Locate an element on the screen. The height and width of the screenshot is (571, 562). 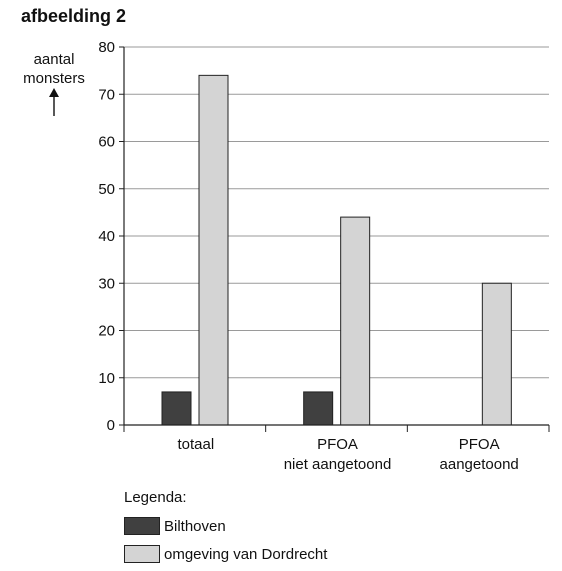
legend-item-dordrecht: omgeving van Dordrecht is located at coordinates (225, 554).